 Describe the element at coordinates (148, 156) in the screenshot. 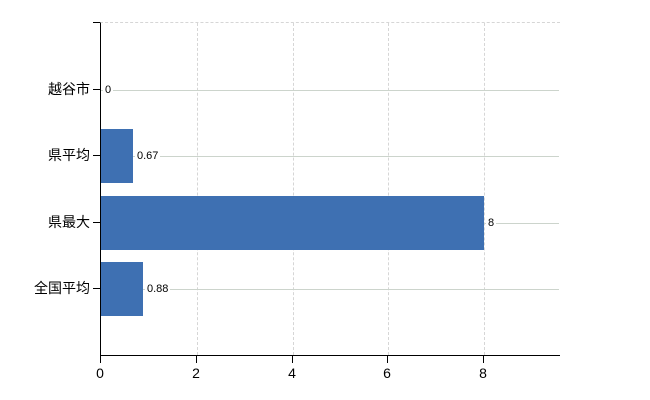

I see `bar-value-label: 0.67` at that location.